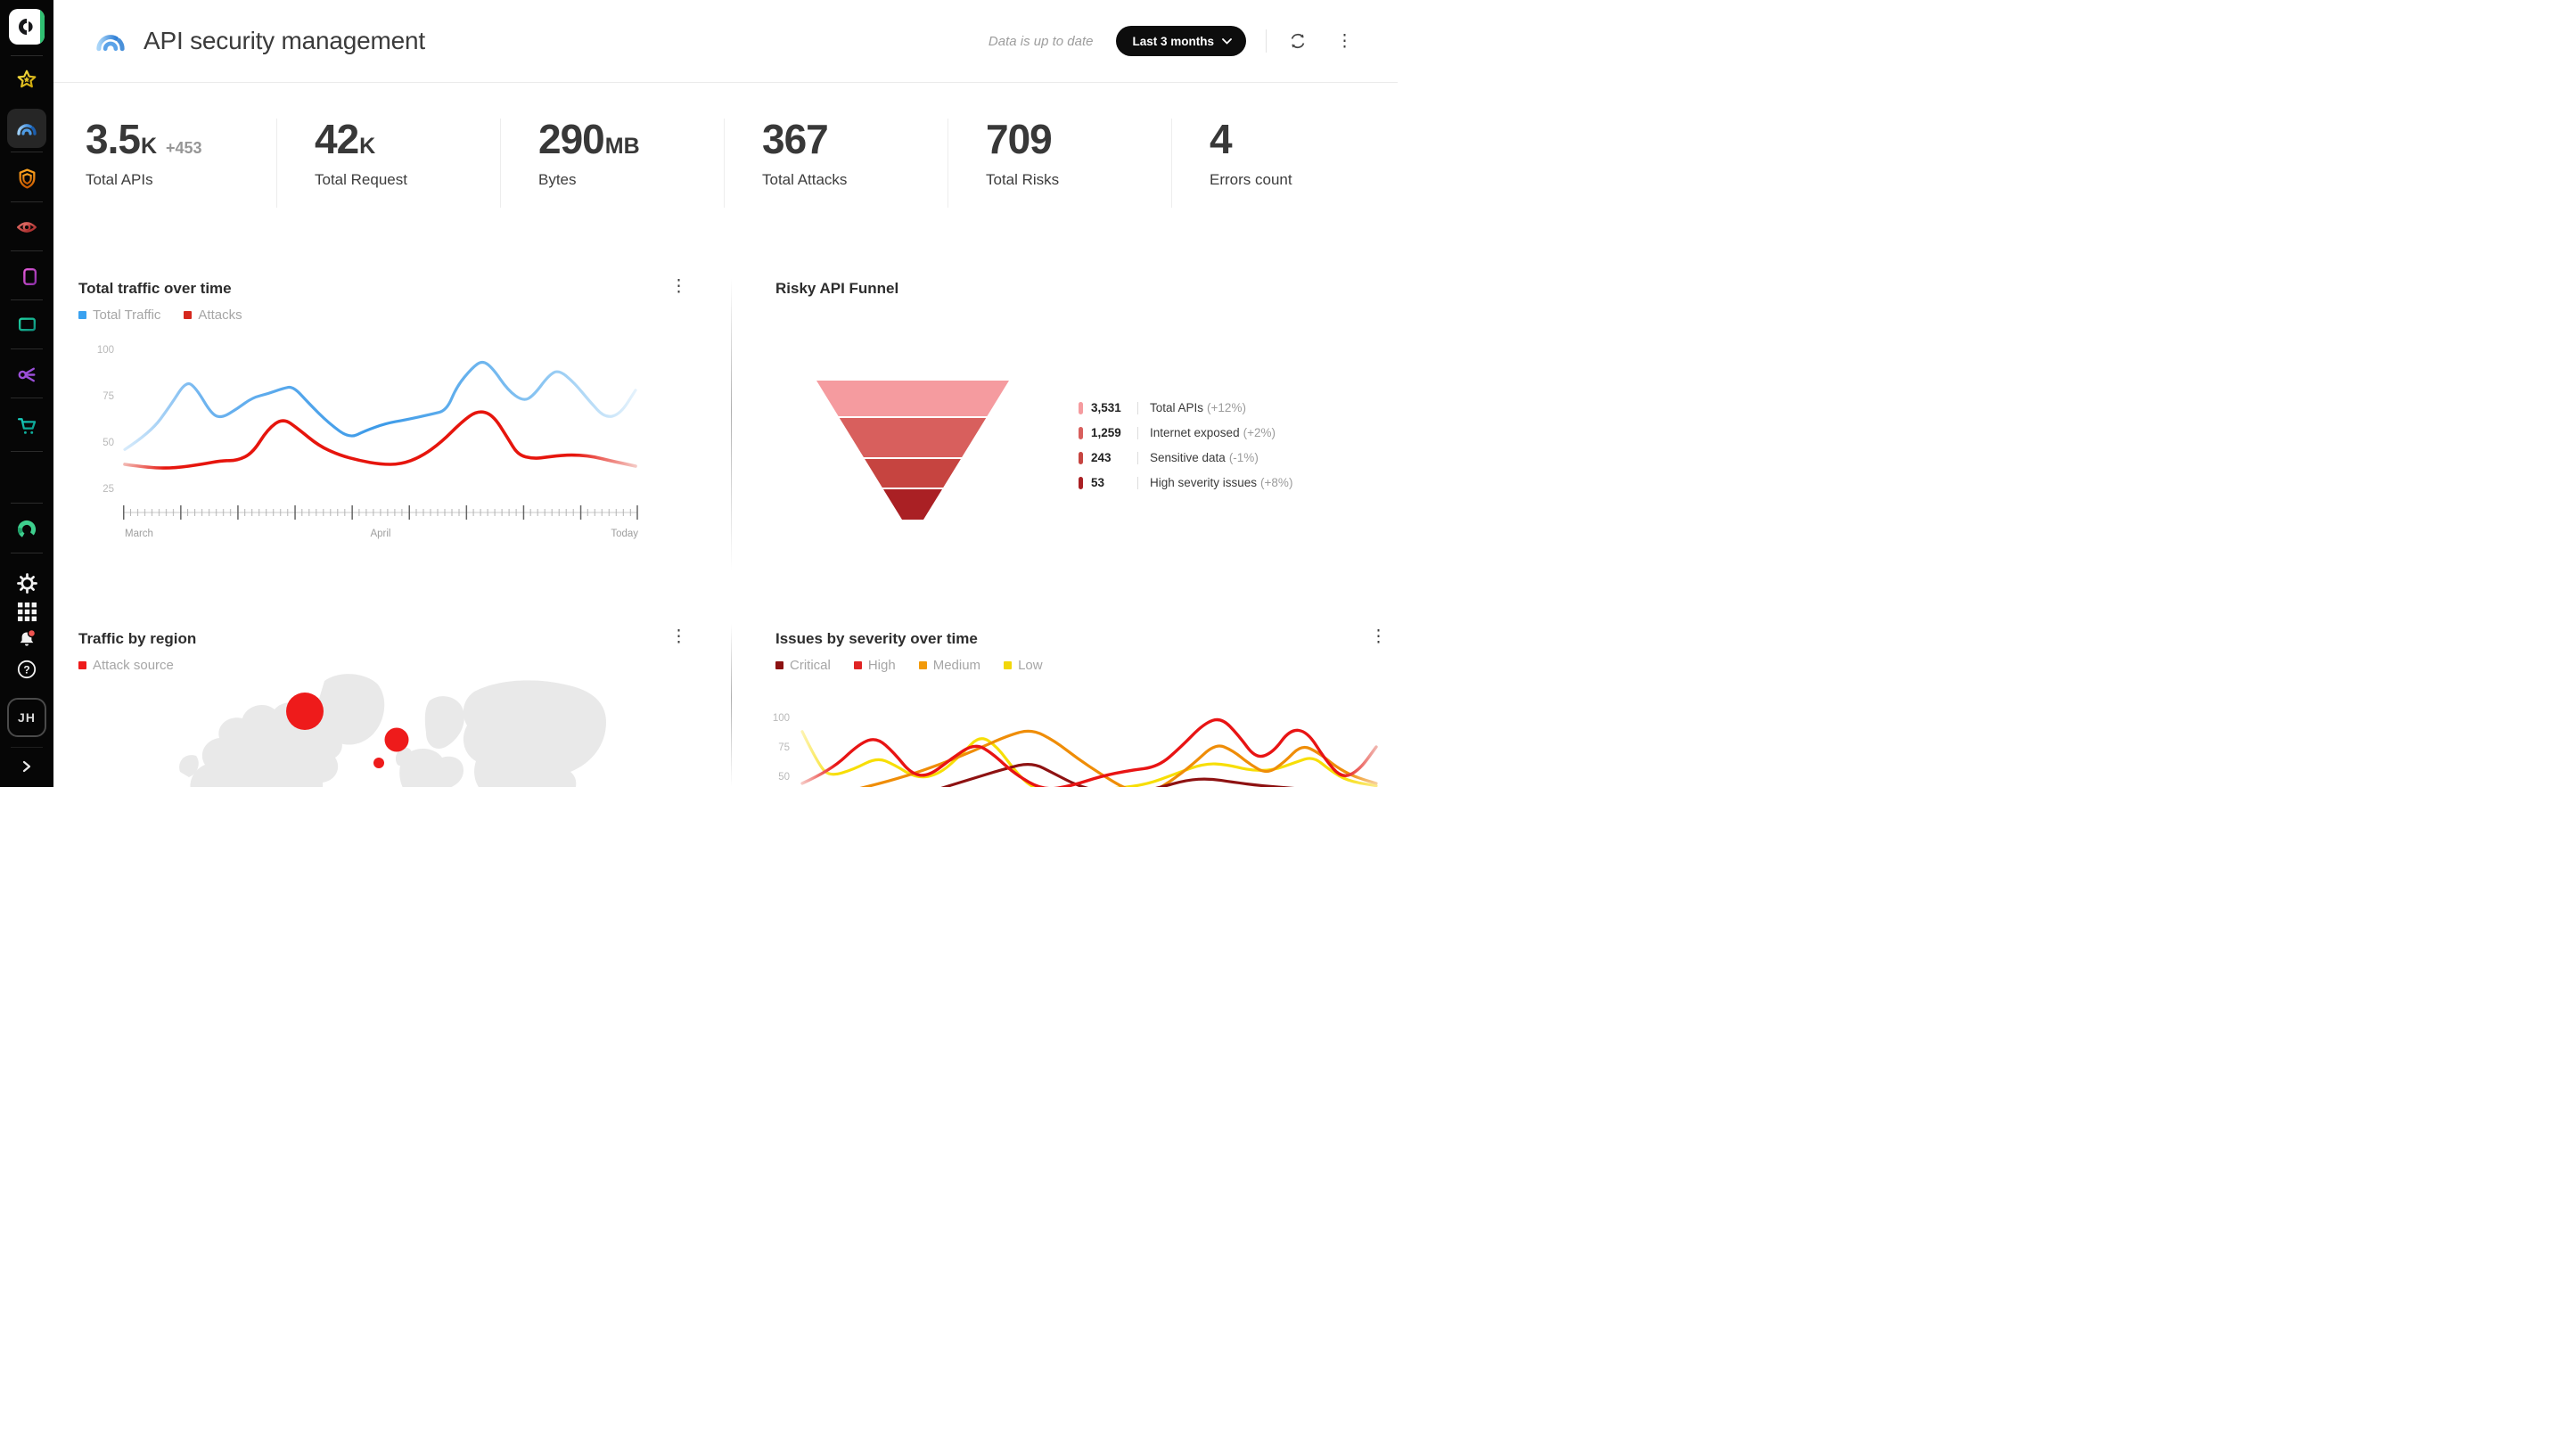 Image resolution: width=2576 pixels, height=1451 pixels. What do you see at coordinates (27, 80) in the screenshot?
I see `sidebar-item-favorites` at bounding box center [27, 80].